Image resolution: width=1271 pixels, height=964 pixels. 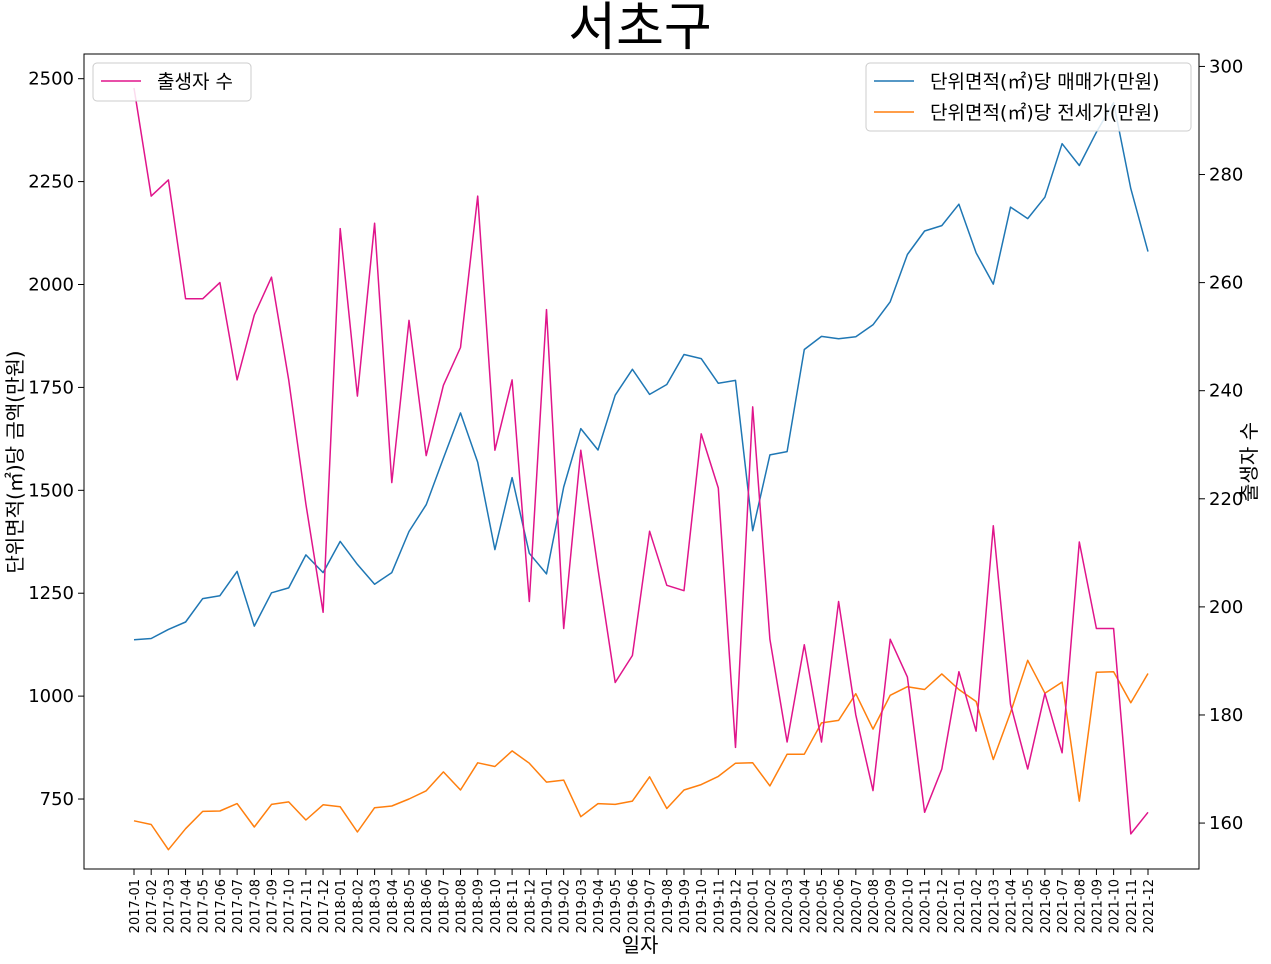 I want to click on x-tick-label: 2017-12, so click(x=324, y=906).